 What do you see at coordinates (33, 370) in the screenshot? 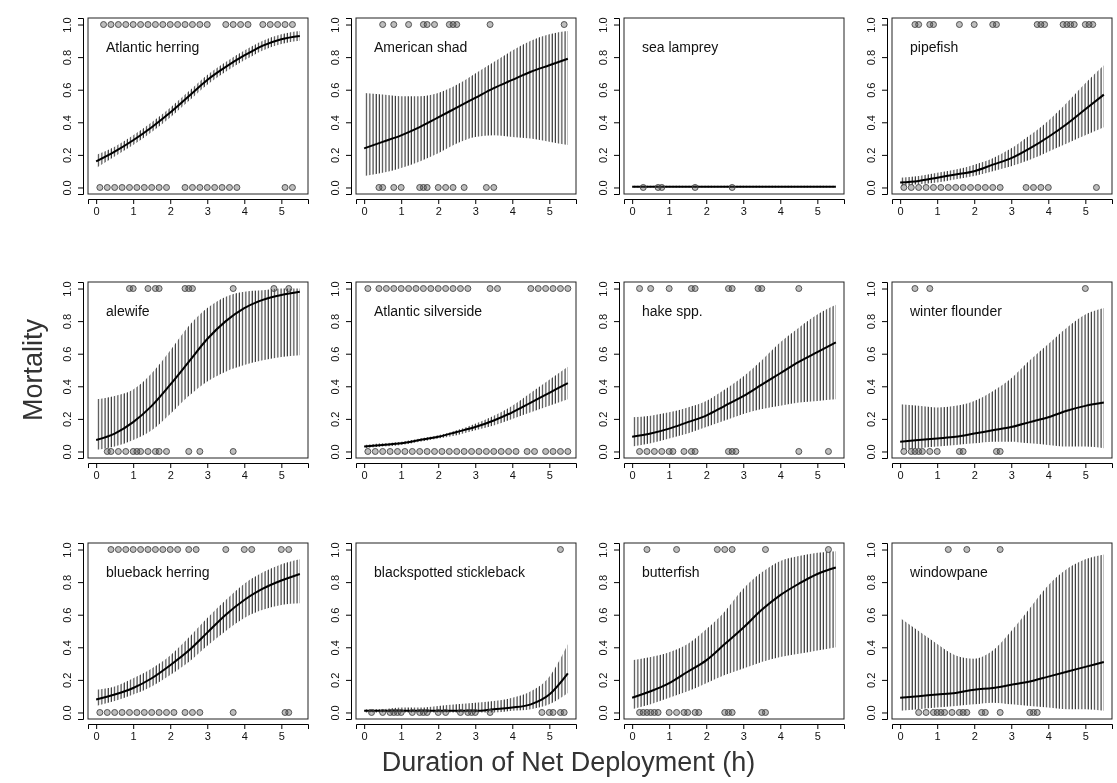
I see `y-axis-title: Mortality` at bounding box center [33, 370].